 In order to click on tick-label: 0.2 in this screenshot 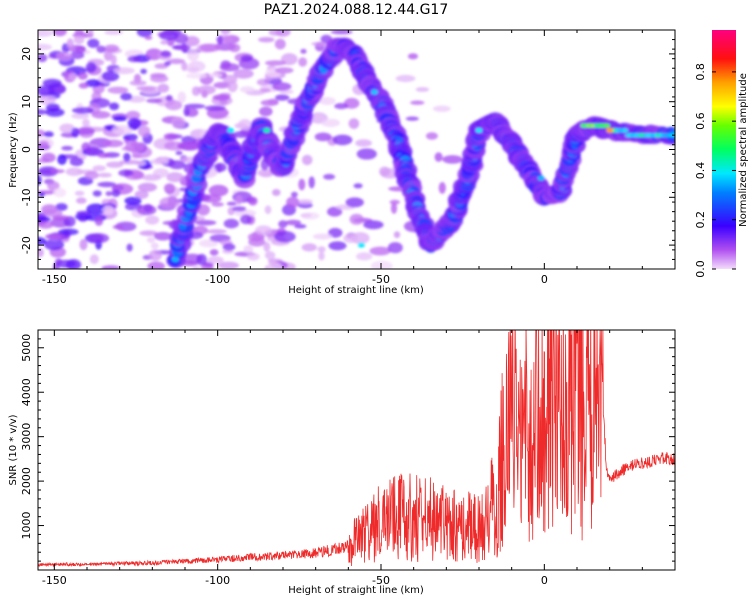, I will do `click(700, 220)`.